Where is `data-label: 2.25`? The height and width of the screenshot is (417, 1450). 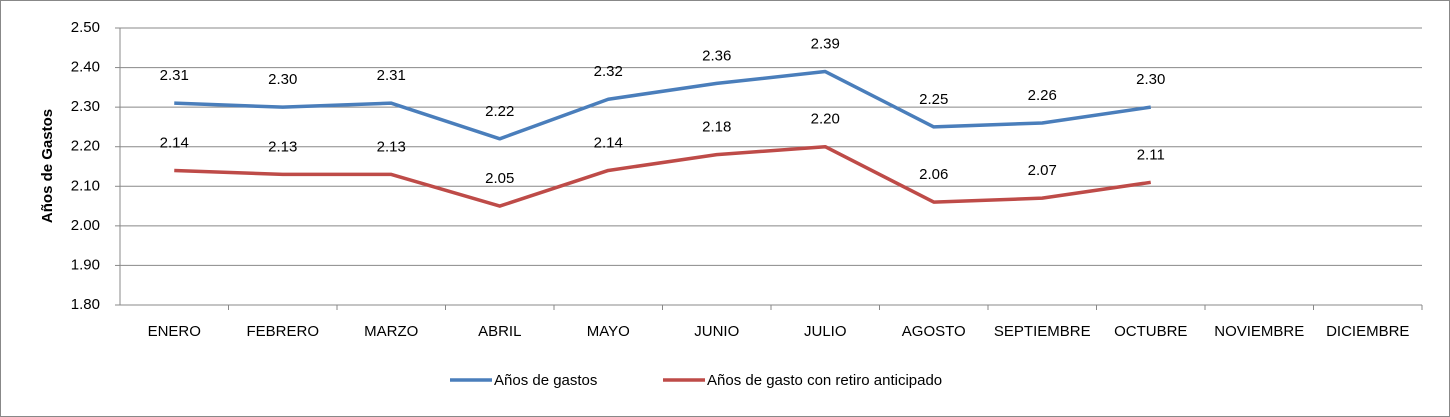 data-label: 2.25 is located at coordinates (933, 99).